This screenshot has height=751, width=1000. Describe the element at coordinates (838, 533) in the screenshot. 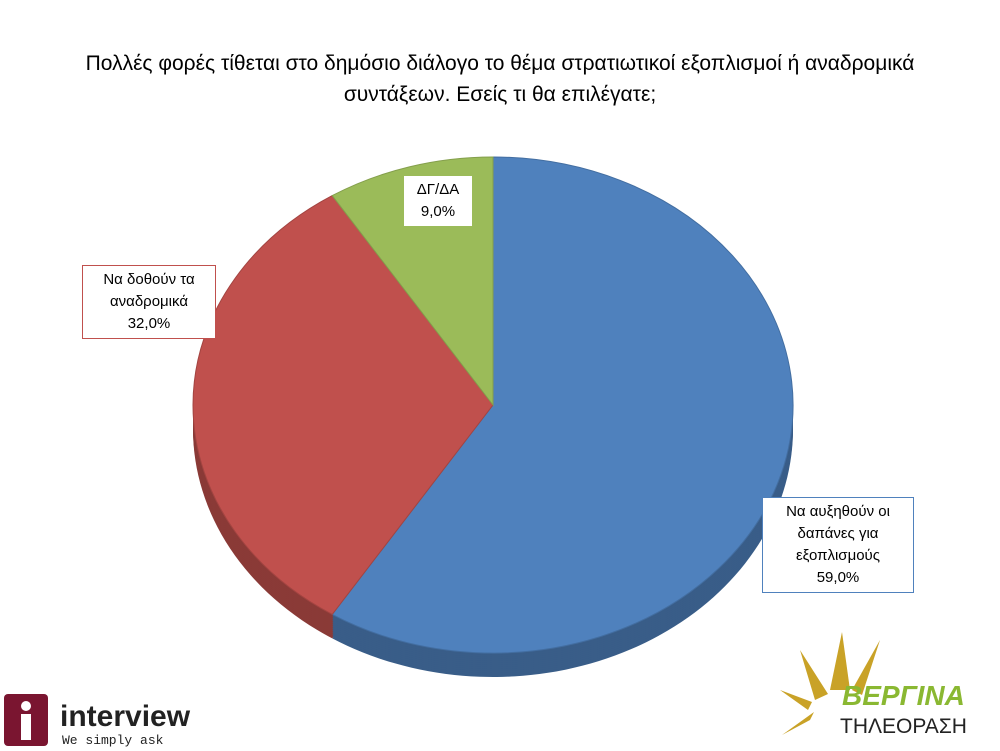

I see `label-category: Να αυξηθούν οι δαπάνες για εξοπλισμούς` at that location.